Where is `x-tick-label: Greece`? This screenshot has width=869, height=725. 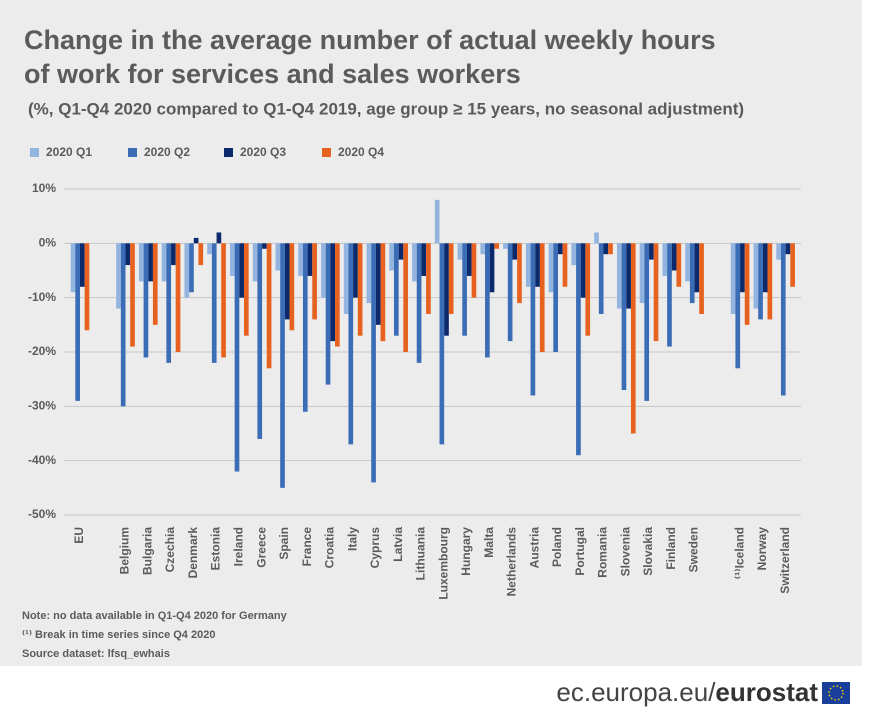 x-tick-label: Greece is located at coordinates (261, 547).